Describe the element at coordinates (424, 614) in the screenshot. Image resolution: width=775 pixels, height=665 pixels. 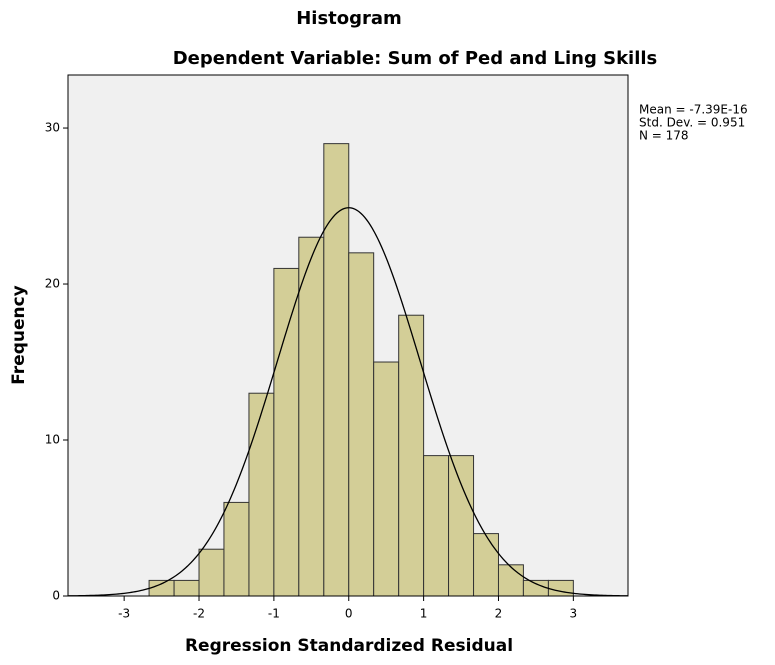
I see `x-tick-label: 1` at that location.